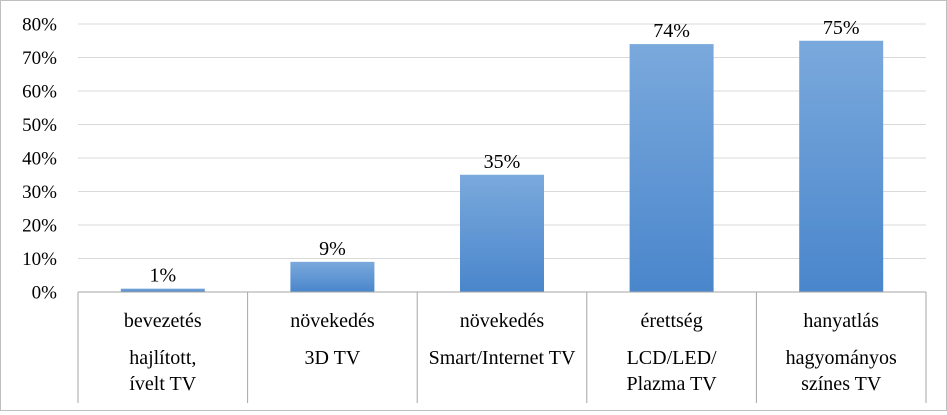 The image size is (947, 415). Describe the element at coordinates (672, 321) in the screenshot. I see `category-label: érettség` at that location.